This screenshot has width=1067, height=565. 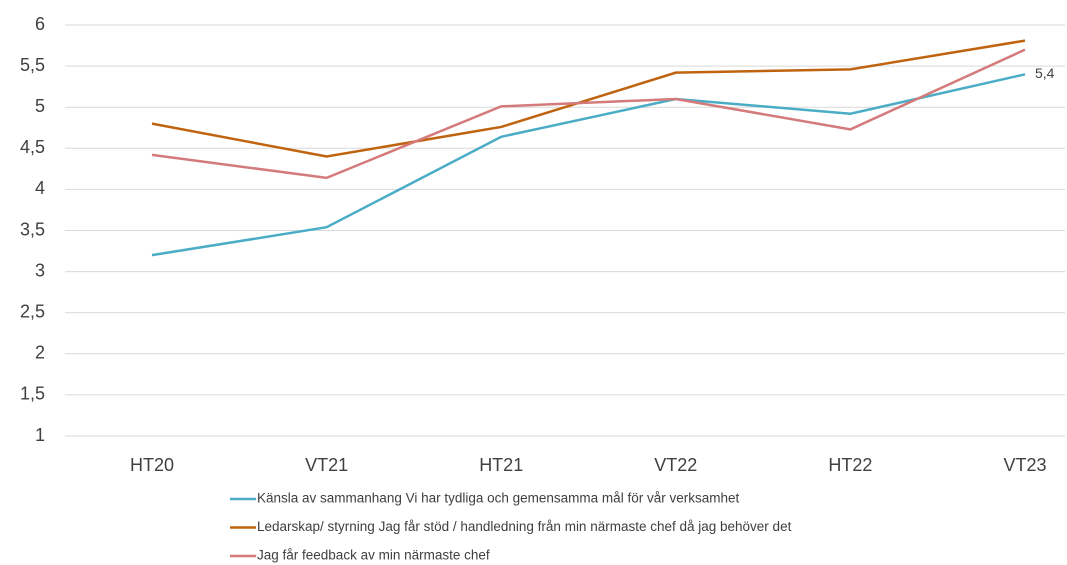 I want to click on x-tick-label: HT21, so click(x=501, y=465).